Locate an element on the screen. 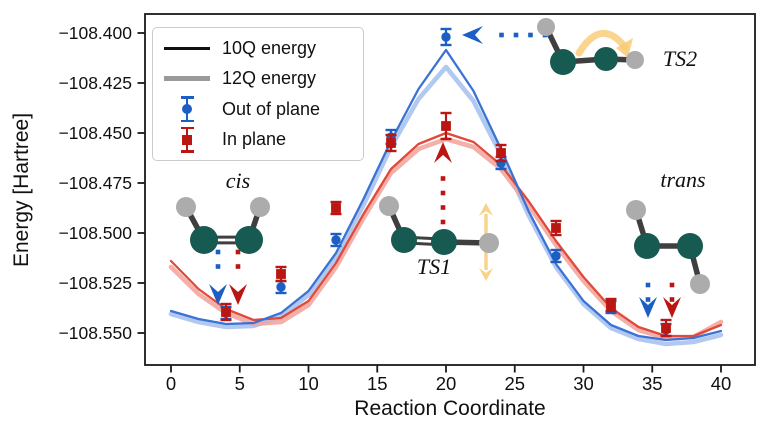  y-tick-label: −108.450 is located at coordinates (96, 133).